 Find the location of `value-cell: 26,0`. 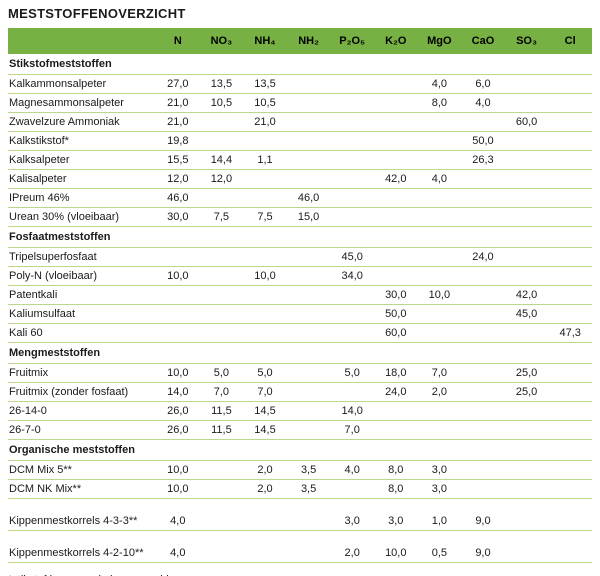

value-cell: 26,0 is located at coordinates (178, 430).